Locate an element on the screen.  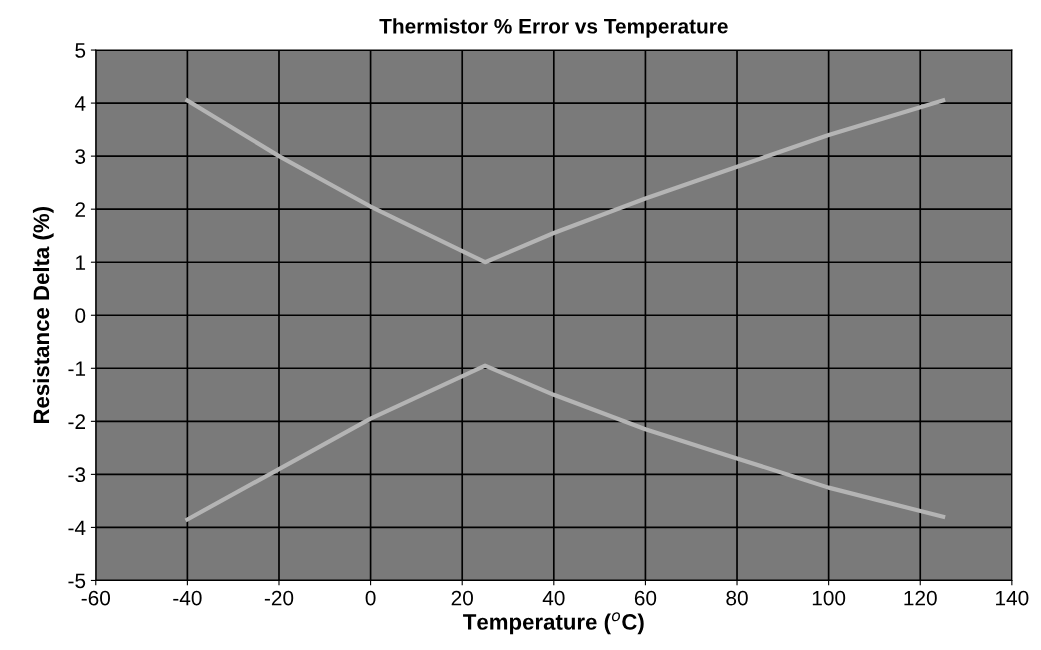
y-tick-label: 0 is located at coordinates (80, 315).